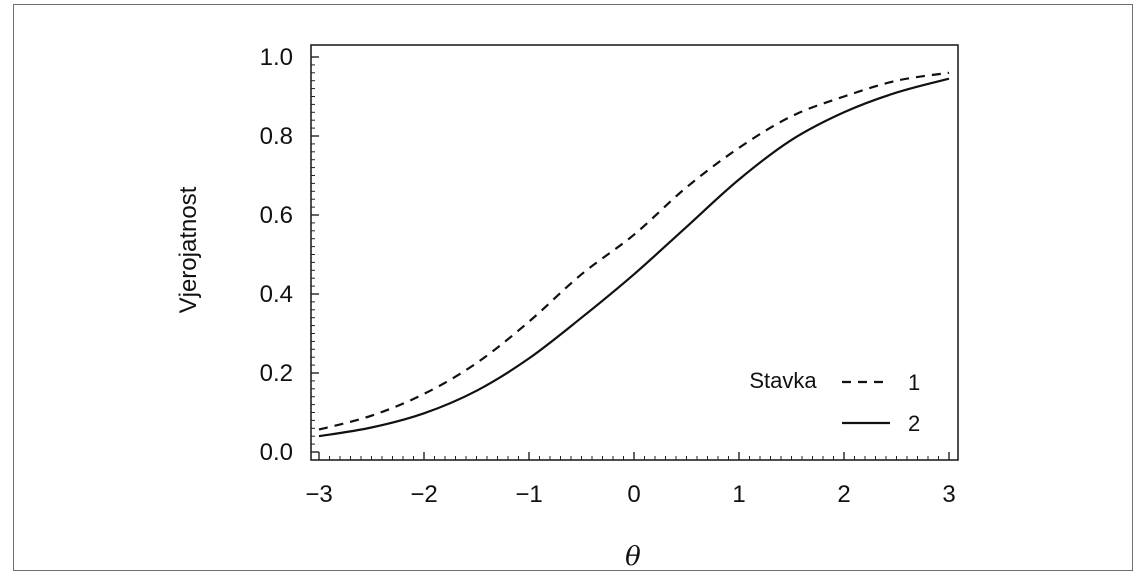 Image resolution: width=1147 pixels, height=576 pixels. I want to click on x-tick-label: 3, so click(948, 494).